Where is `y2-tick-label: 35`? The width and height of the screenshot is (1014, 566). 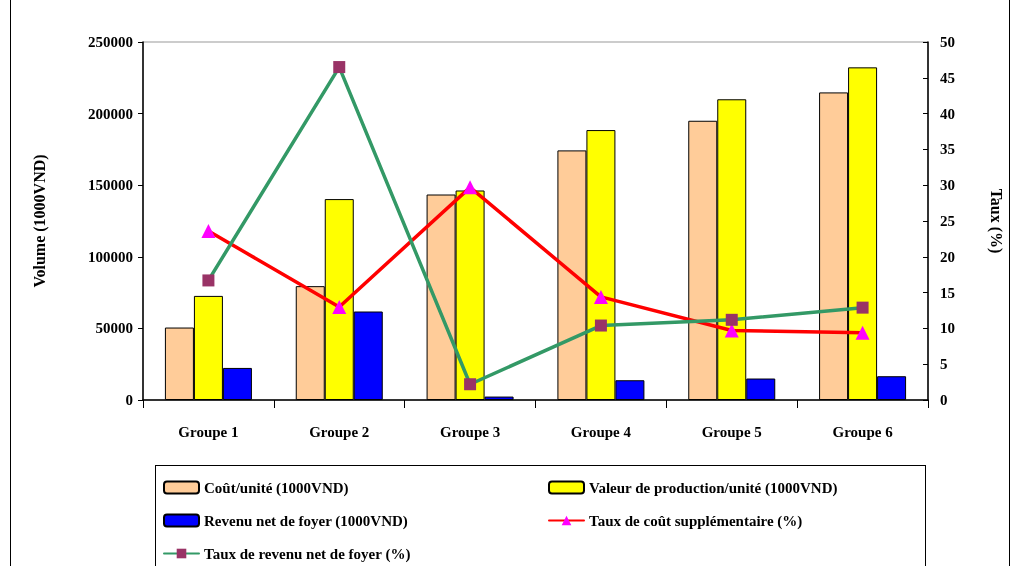 y2-tick-label: 35 is located at coordinates (947, 149).